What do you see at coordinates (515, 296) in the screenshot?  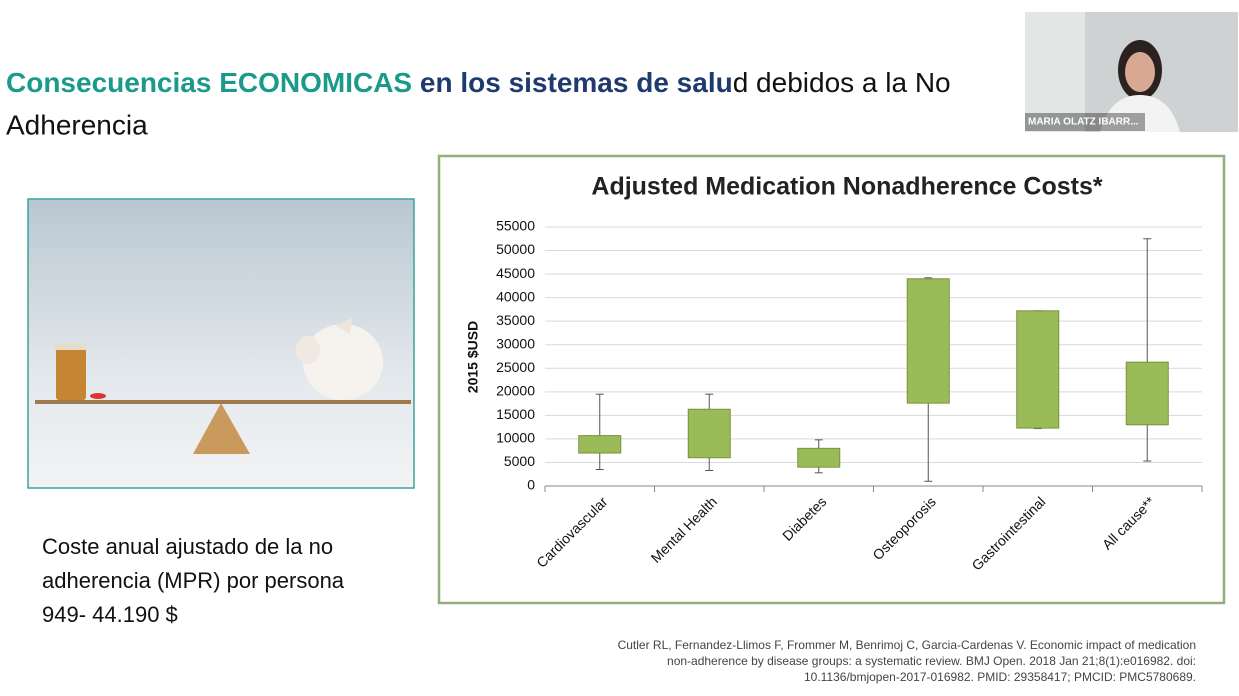 I see `y-tick-label: 40000` at bounding box center [515, 296].